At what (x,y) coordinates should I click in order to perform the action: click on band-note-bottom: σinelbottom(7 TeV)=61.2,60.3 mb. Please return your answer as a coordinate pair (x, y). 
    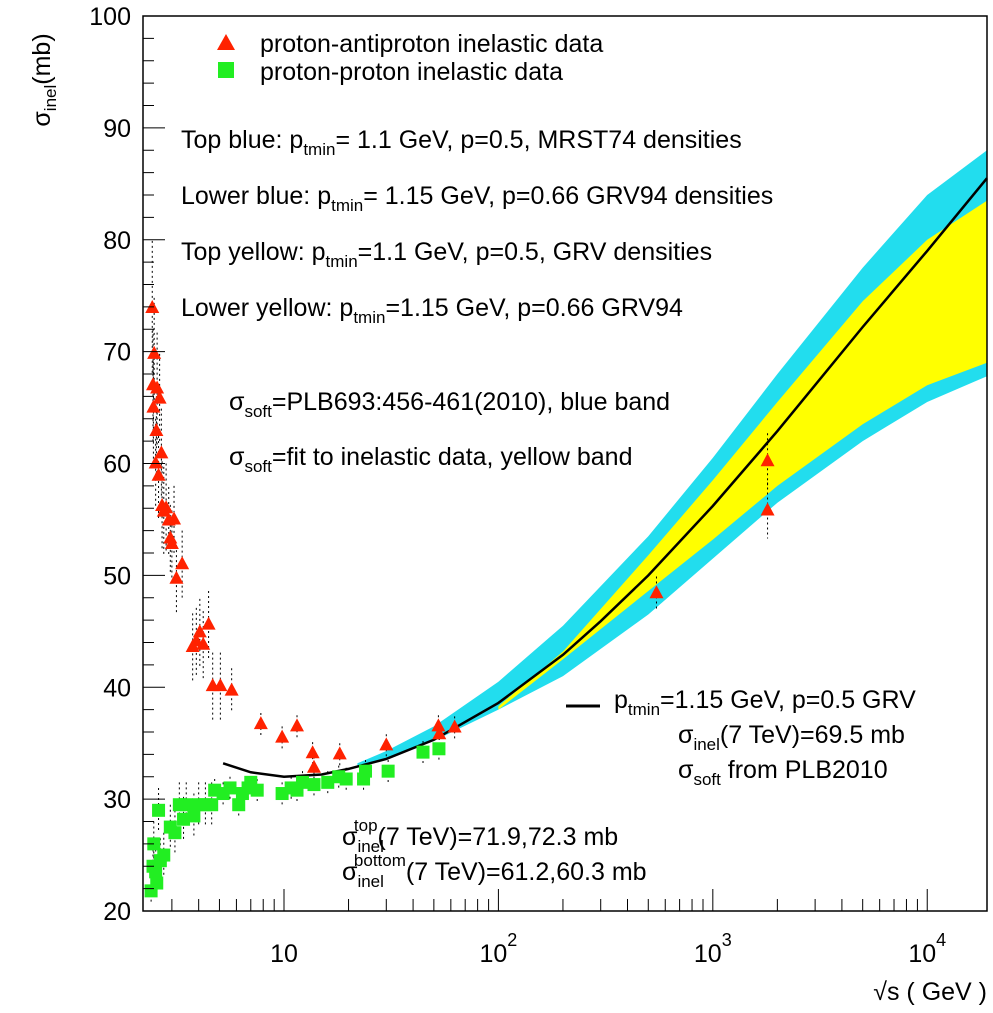
    Looking at the image, I should click on (494, 871).